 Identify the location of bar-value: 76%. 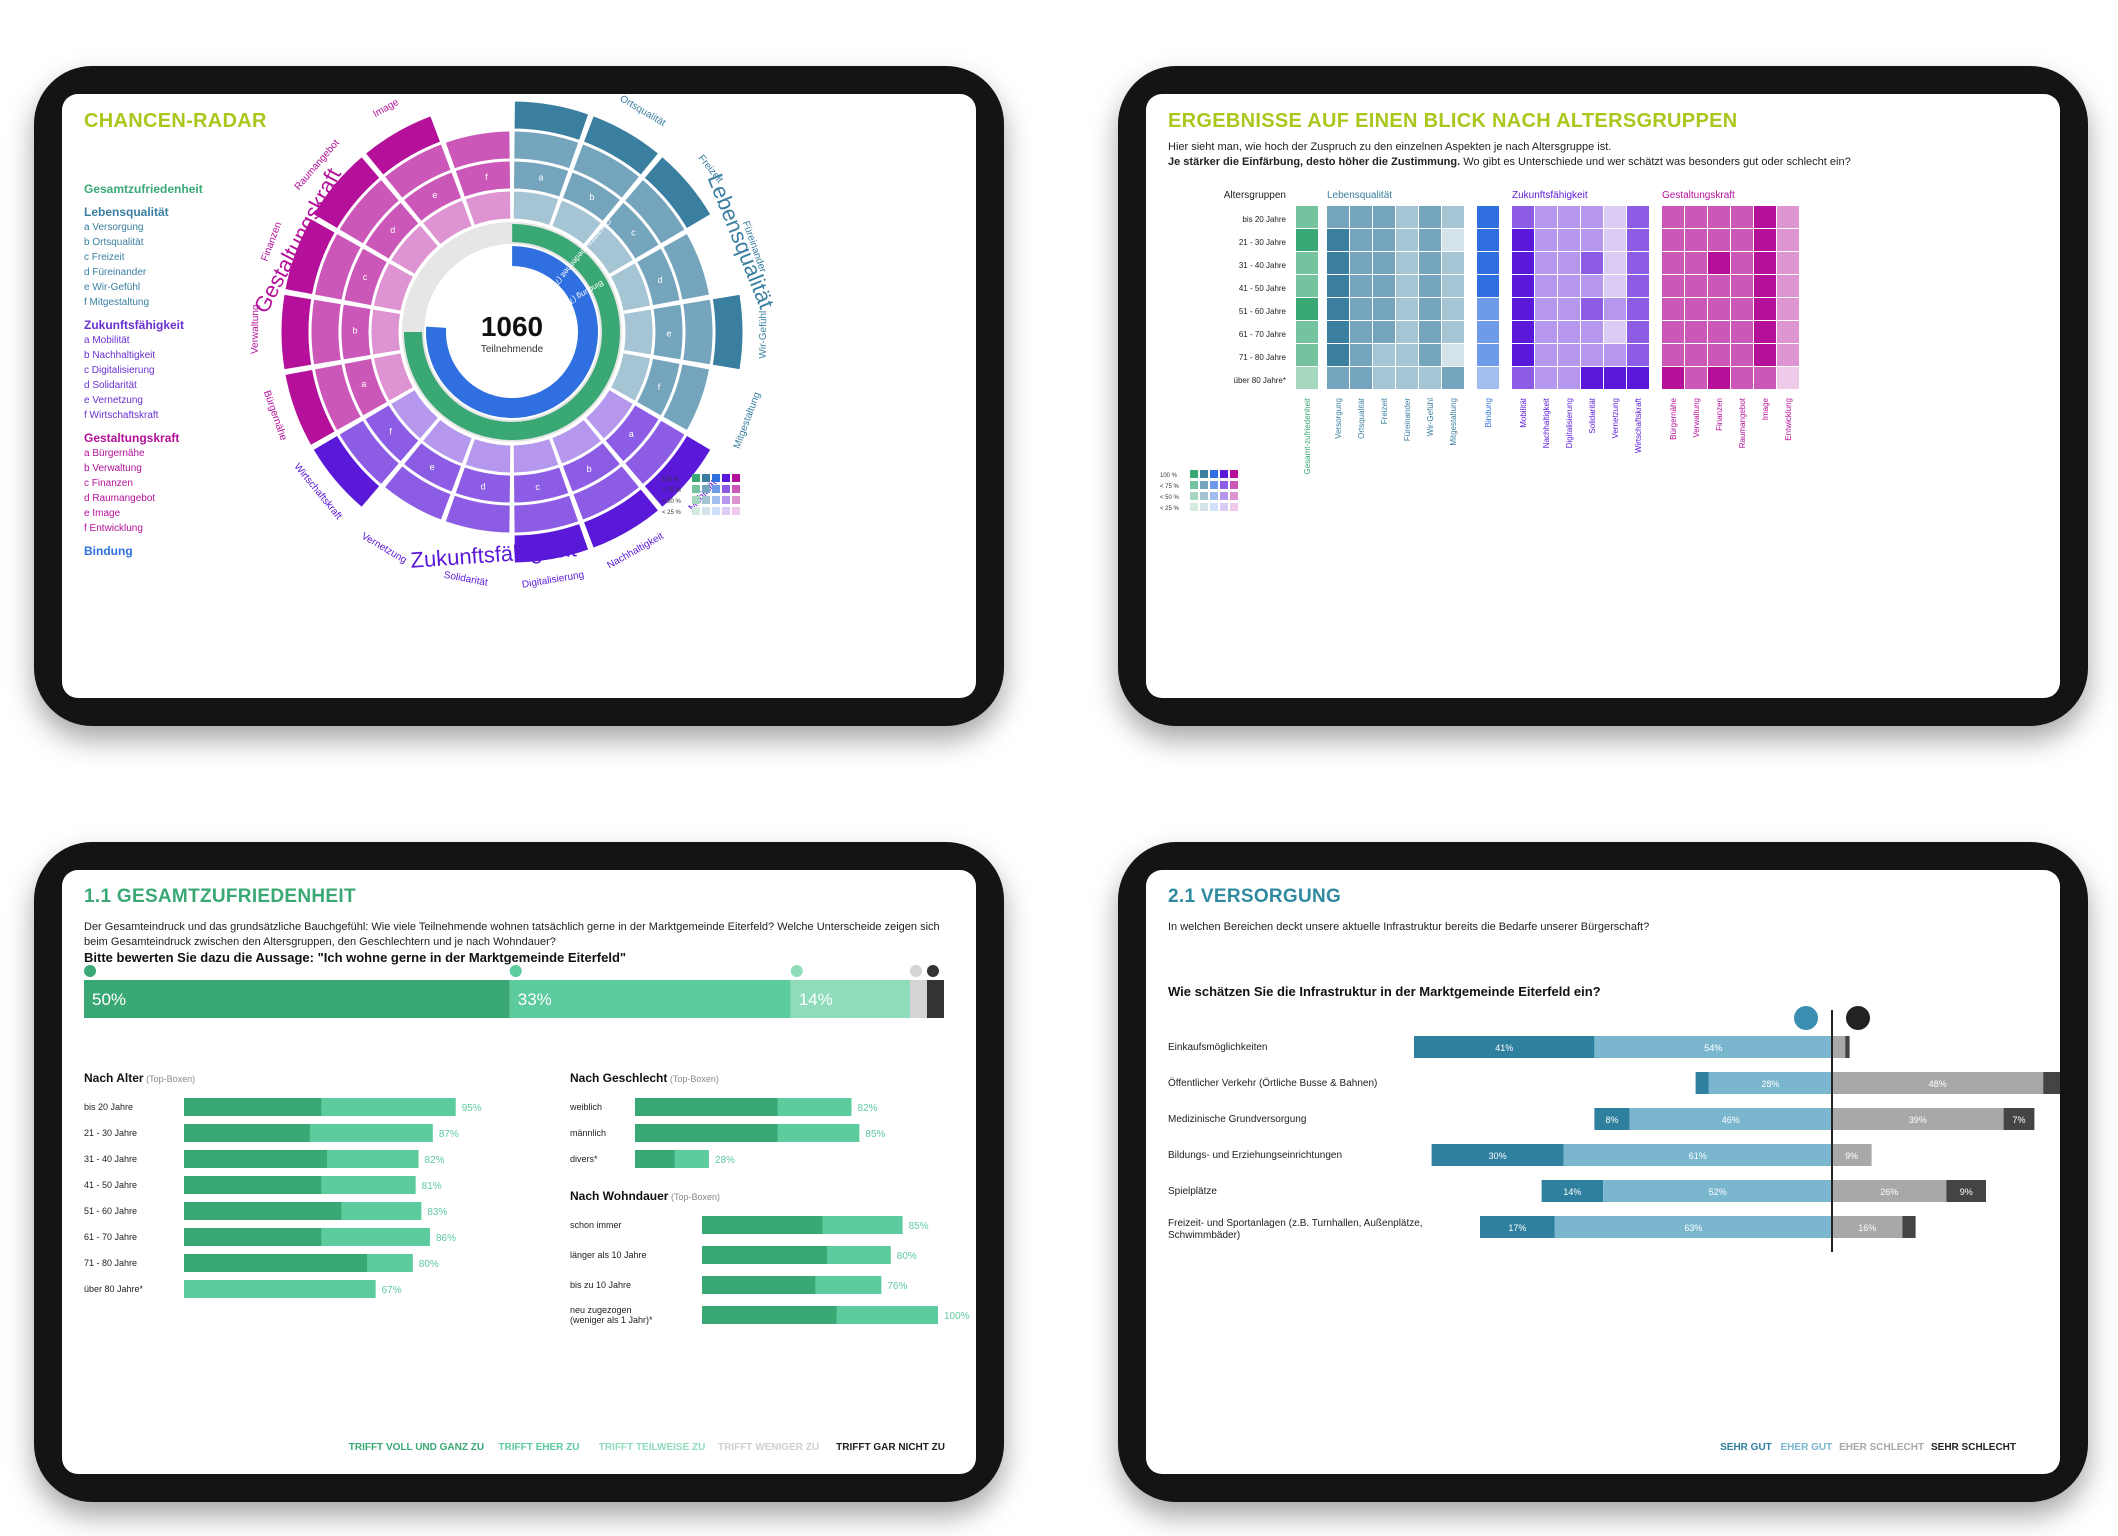
(897, 1286).